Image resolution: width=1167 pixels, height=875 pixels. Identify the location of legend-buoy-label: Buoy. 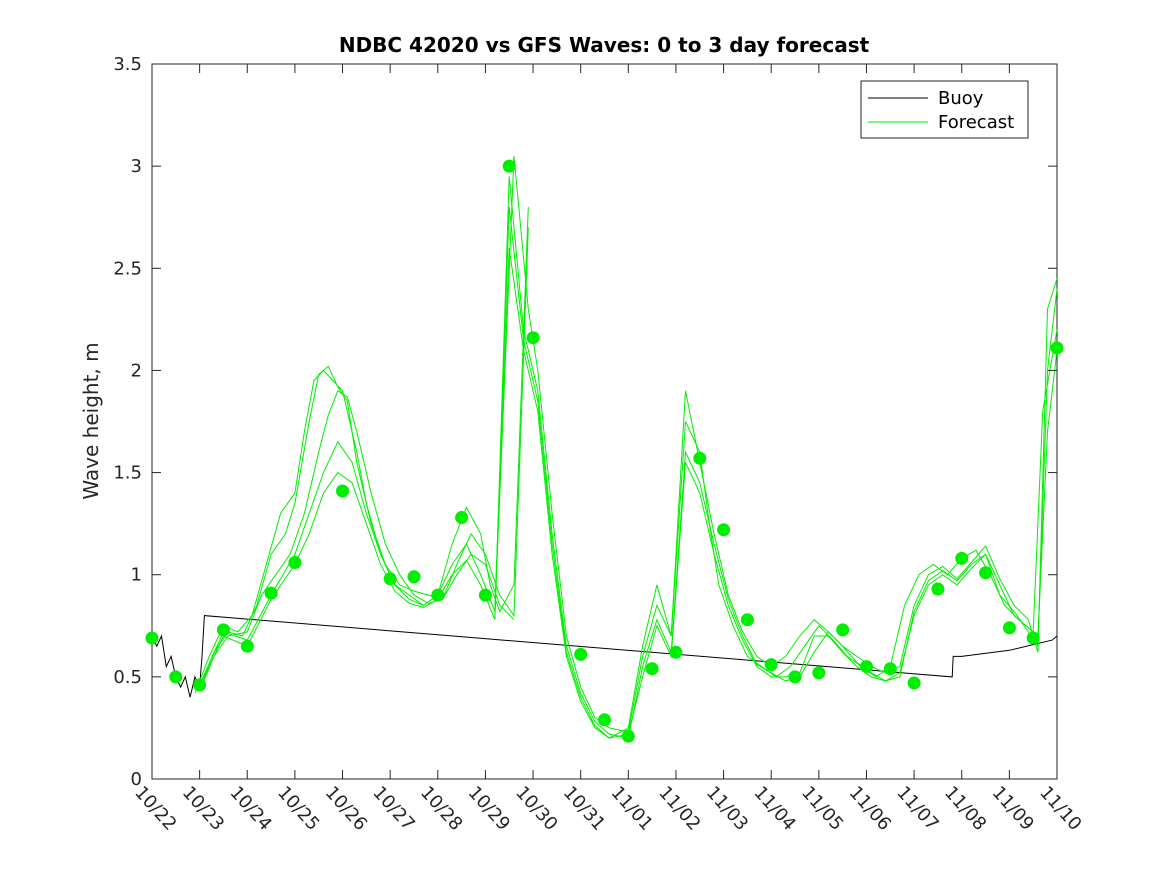
(961, 98).